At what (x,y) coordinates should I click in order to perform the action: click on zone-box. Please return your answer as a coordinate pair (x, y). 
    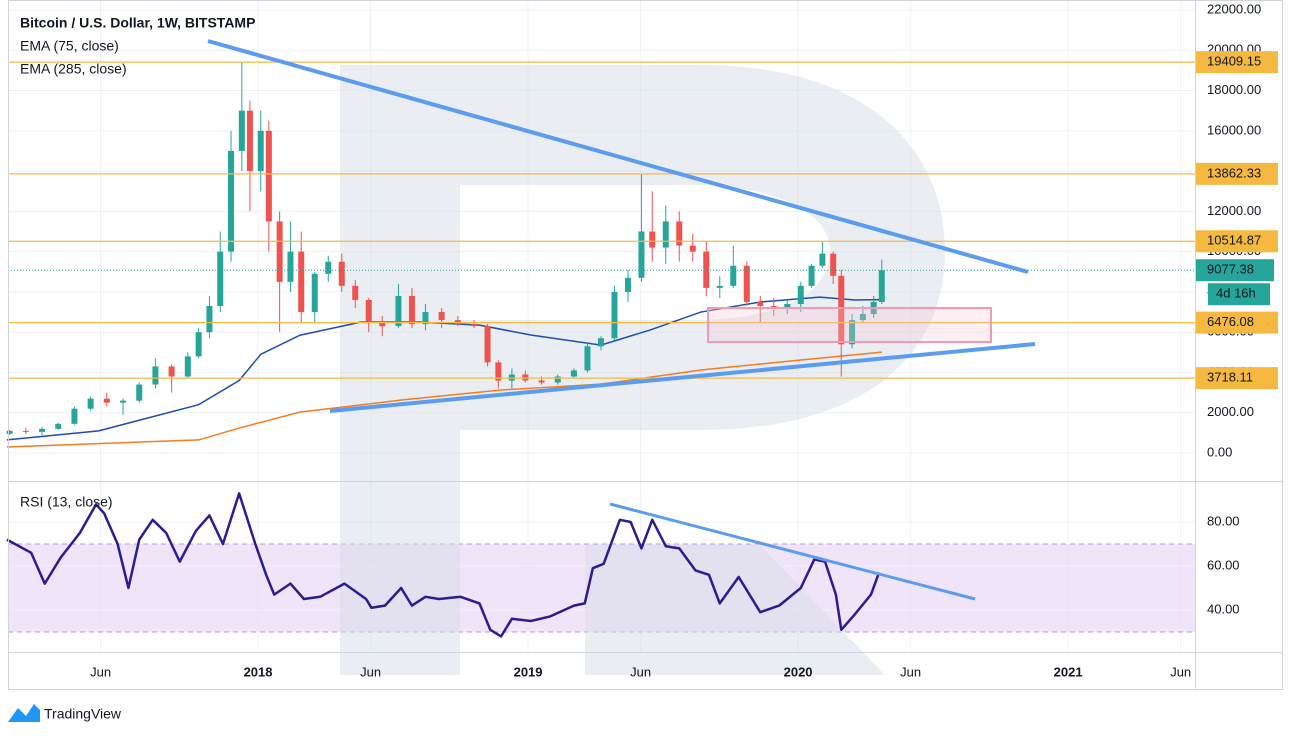
    Looking at the image, I should click on (849, 325).